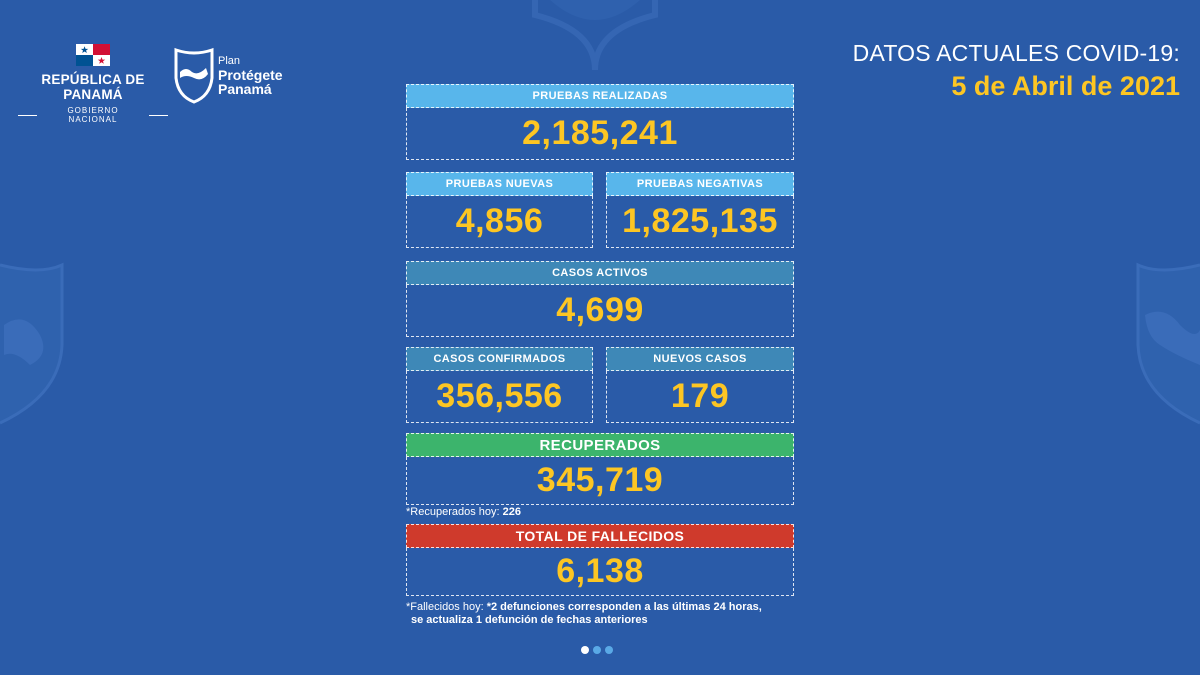 The width and height of the screenshot is (1200, 675). What do you see at coordinates (454, 512) in the screenshot?
I see `note-recuperados-label: *Recuperados hoy:` at bounding box center [454, 512].